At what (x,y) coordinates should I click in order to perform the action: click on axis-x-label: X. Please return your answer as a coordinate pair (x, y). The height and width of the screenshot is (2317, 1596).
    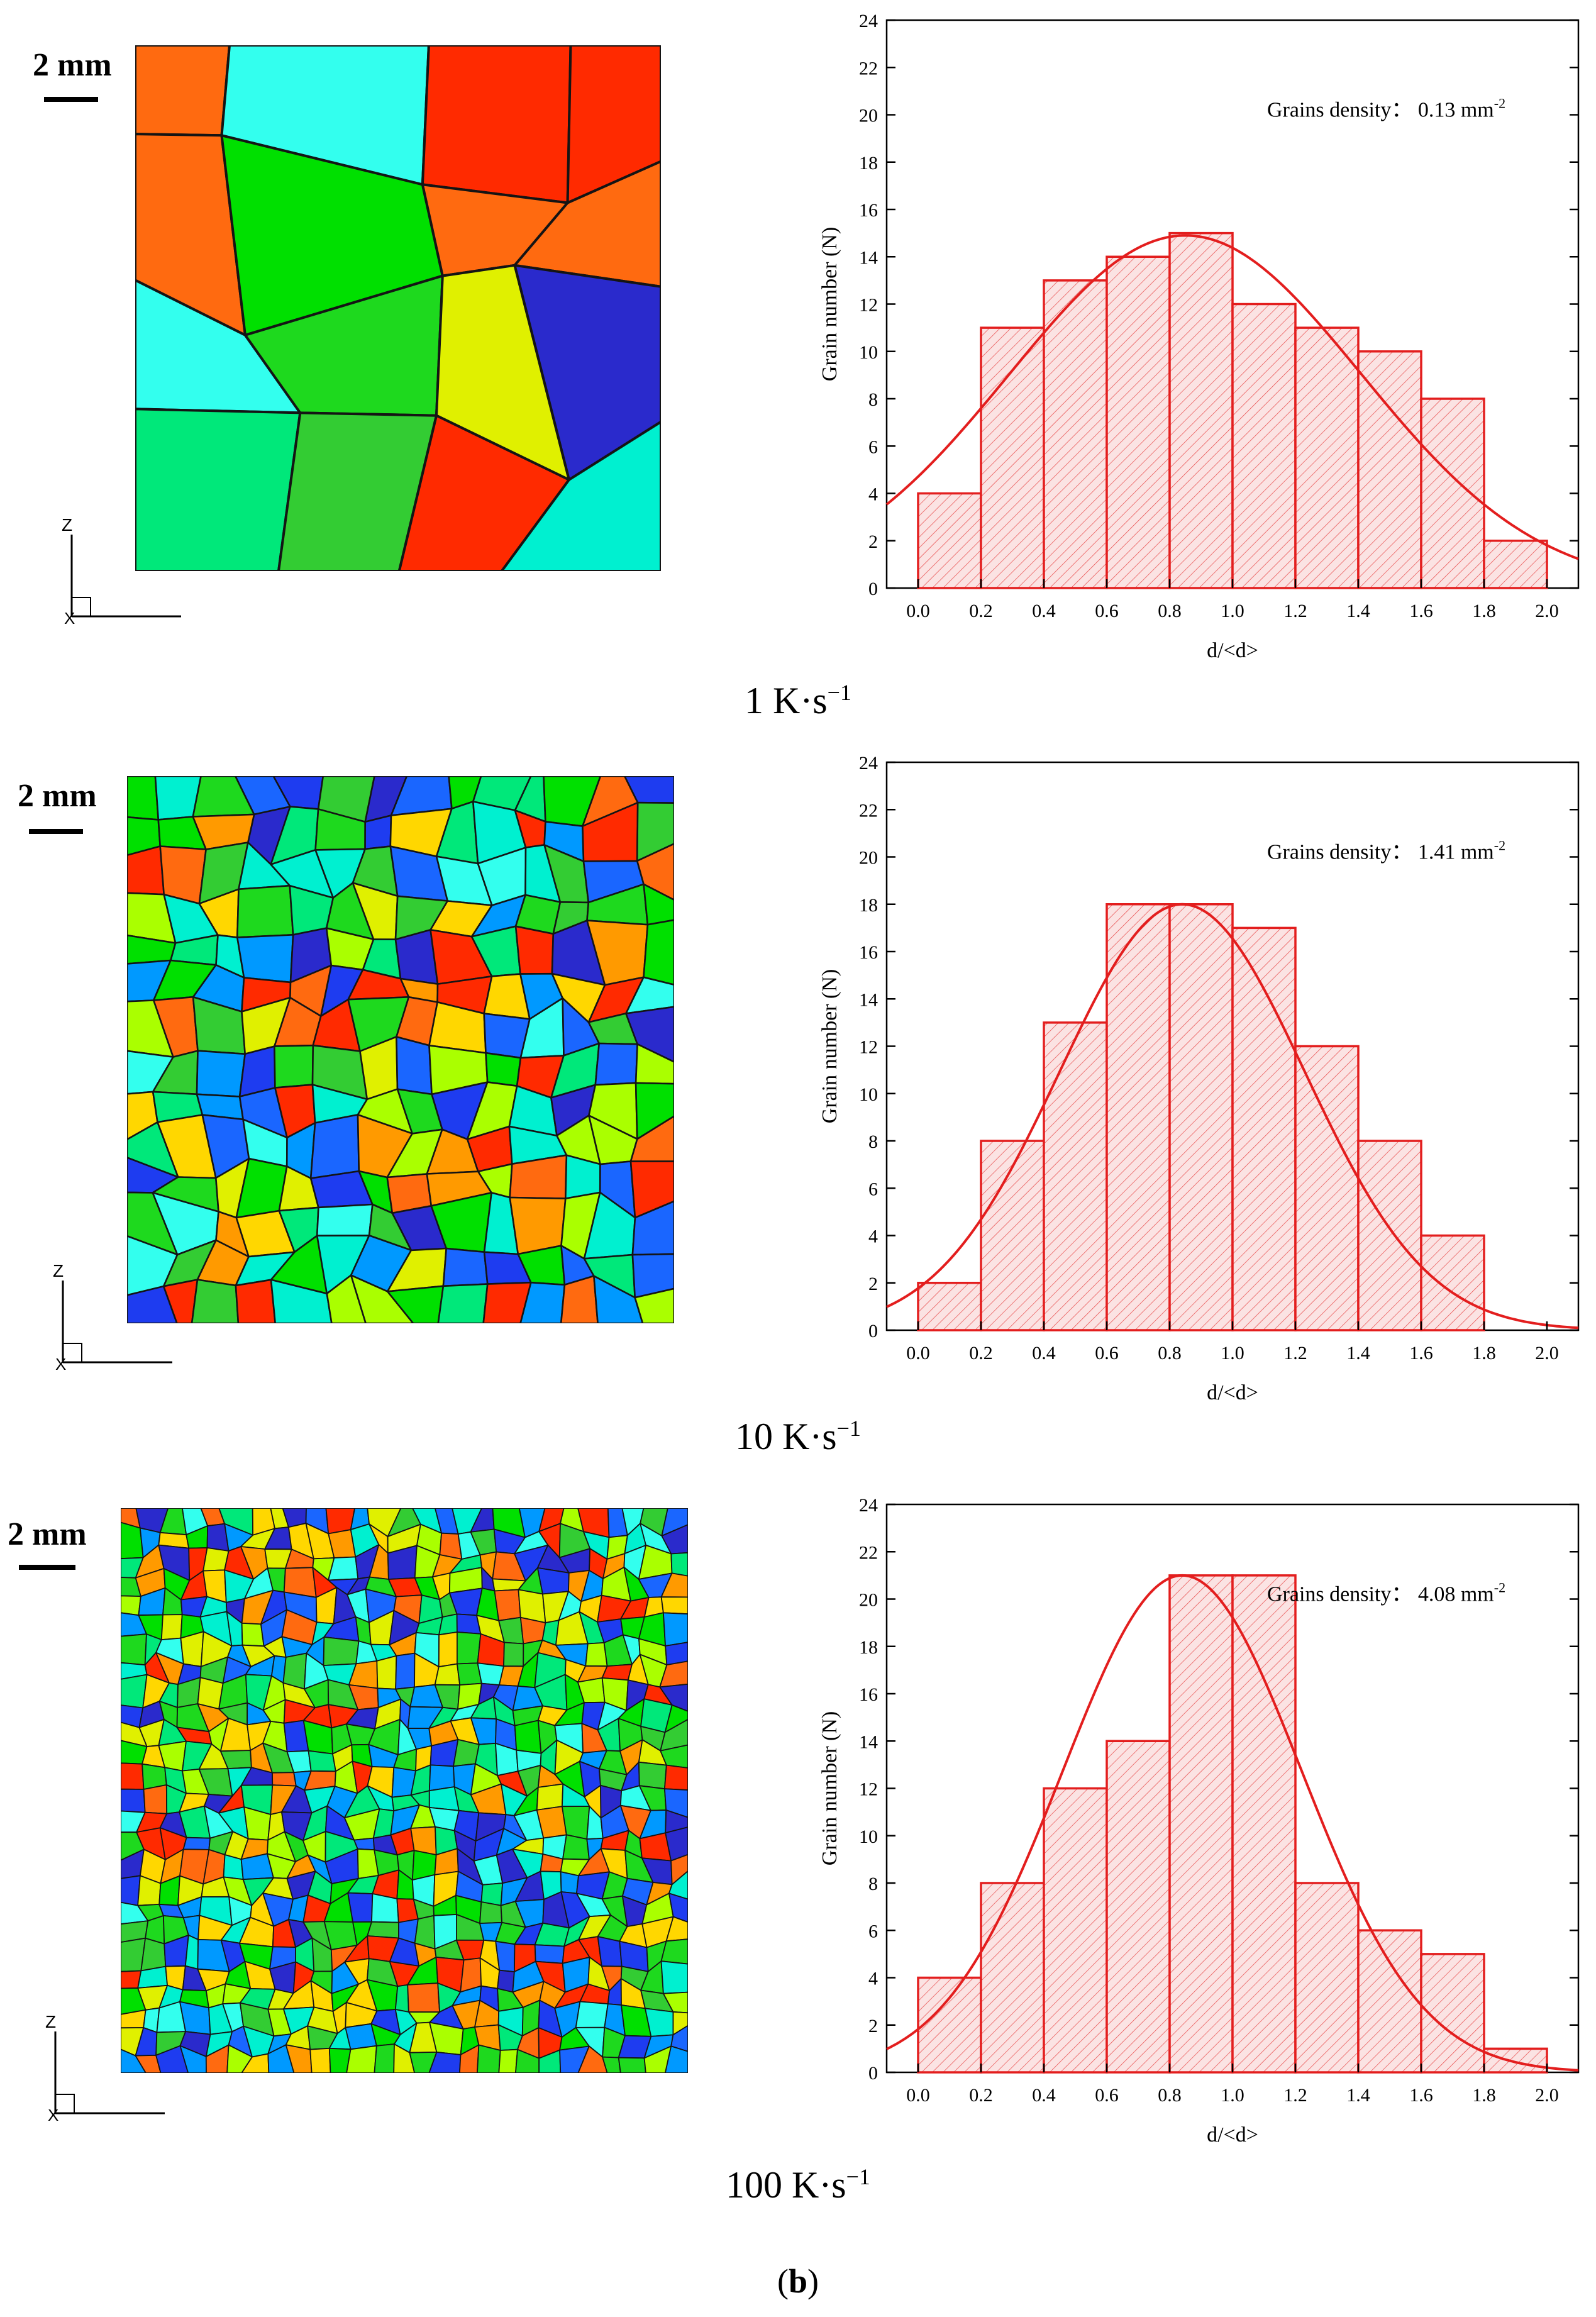
    Looking at the image, I should click on (53, 2115).